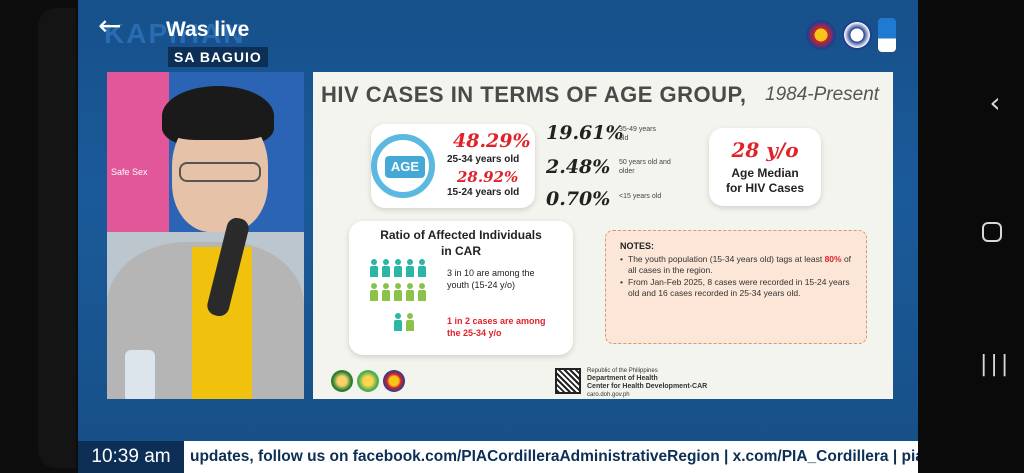 The height and width of the screenshot is (473, 1024). I want to click on stat-label-25-34: 25-34 years old, so click(483, 159).